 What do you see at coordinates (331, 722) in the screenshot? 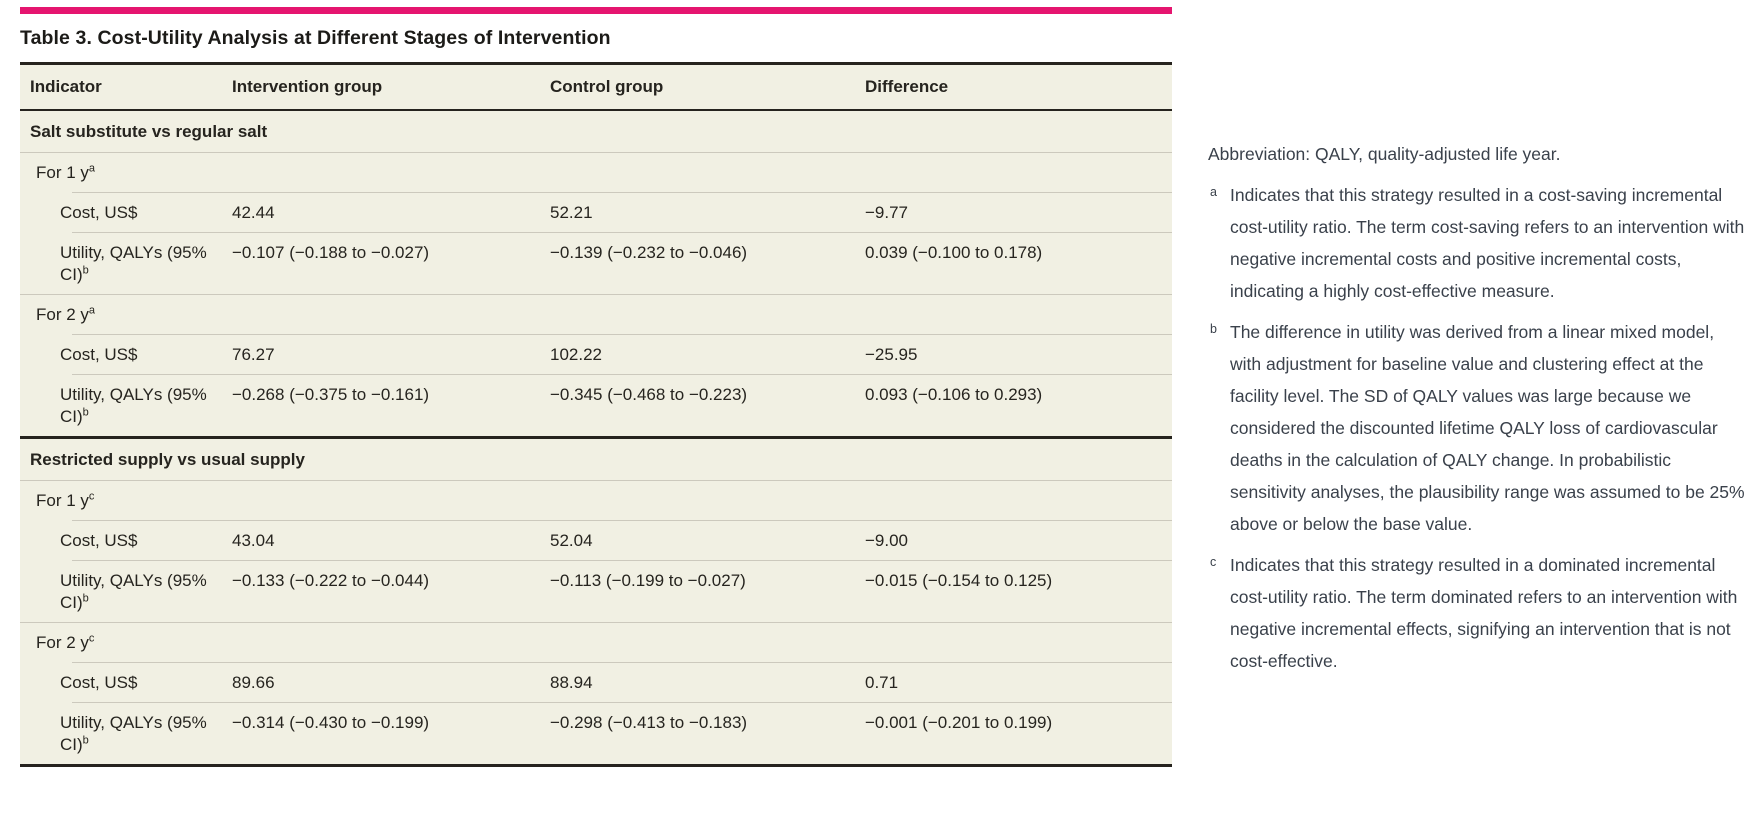
I see `row-value: −0.314 (−0.430 to −0.199)` at bounding box center [331, 722].